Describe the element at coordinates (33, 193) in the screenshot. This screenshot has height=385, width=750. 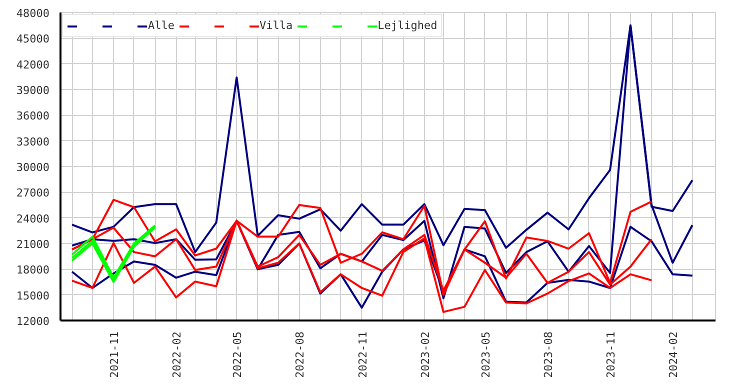
I see `y-tick-label: 27000` at that location.